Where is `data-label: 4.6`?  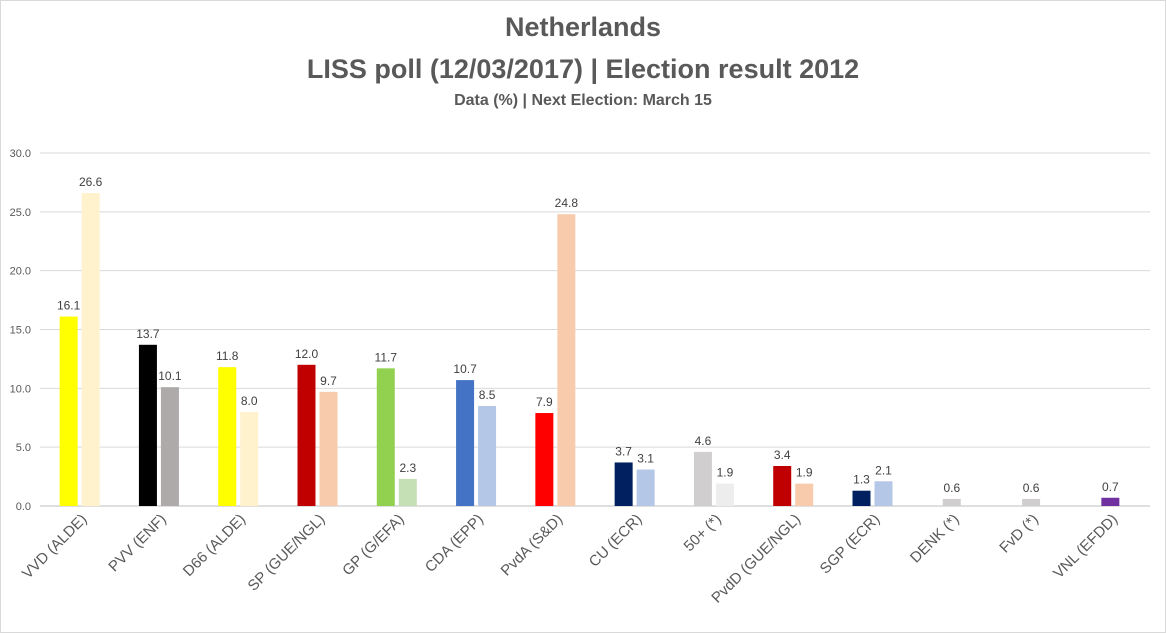
data-label: 4.6 is located at coordinates (703, 441).